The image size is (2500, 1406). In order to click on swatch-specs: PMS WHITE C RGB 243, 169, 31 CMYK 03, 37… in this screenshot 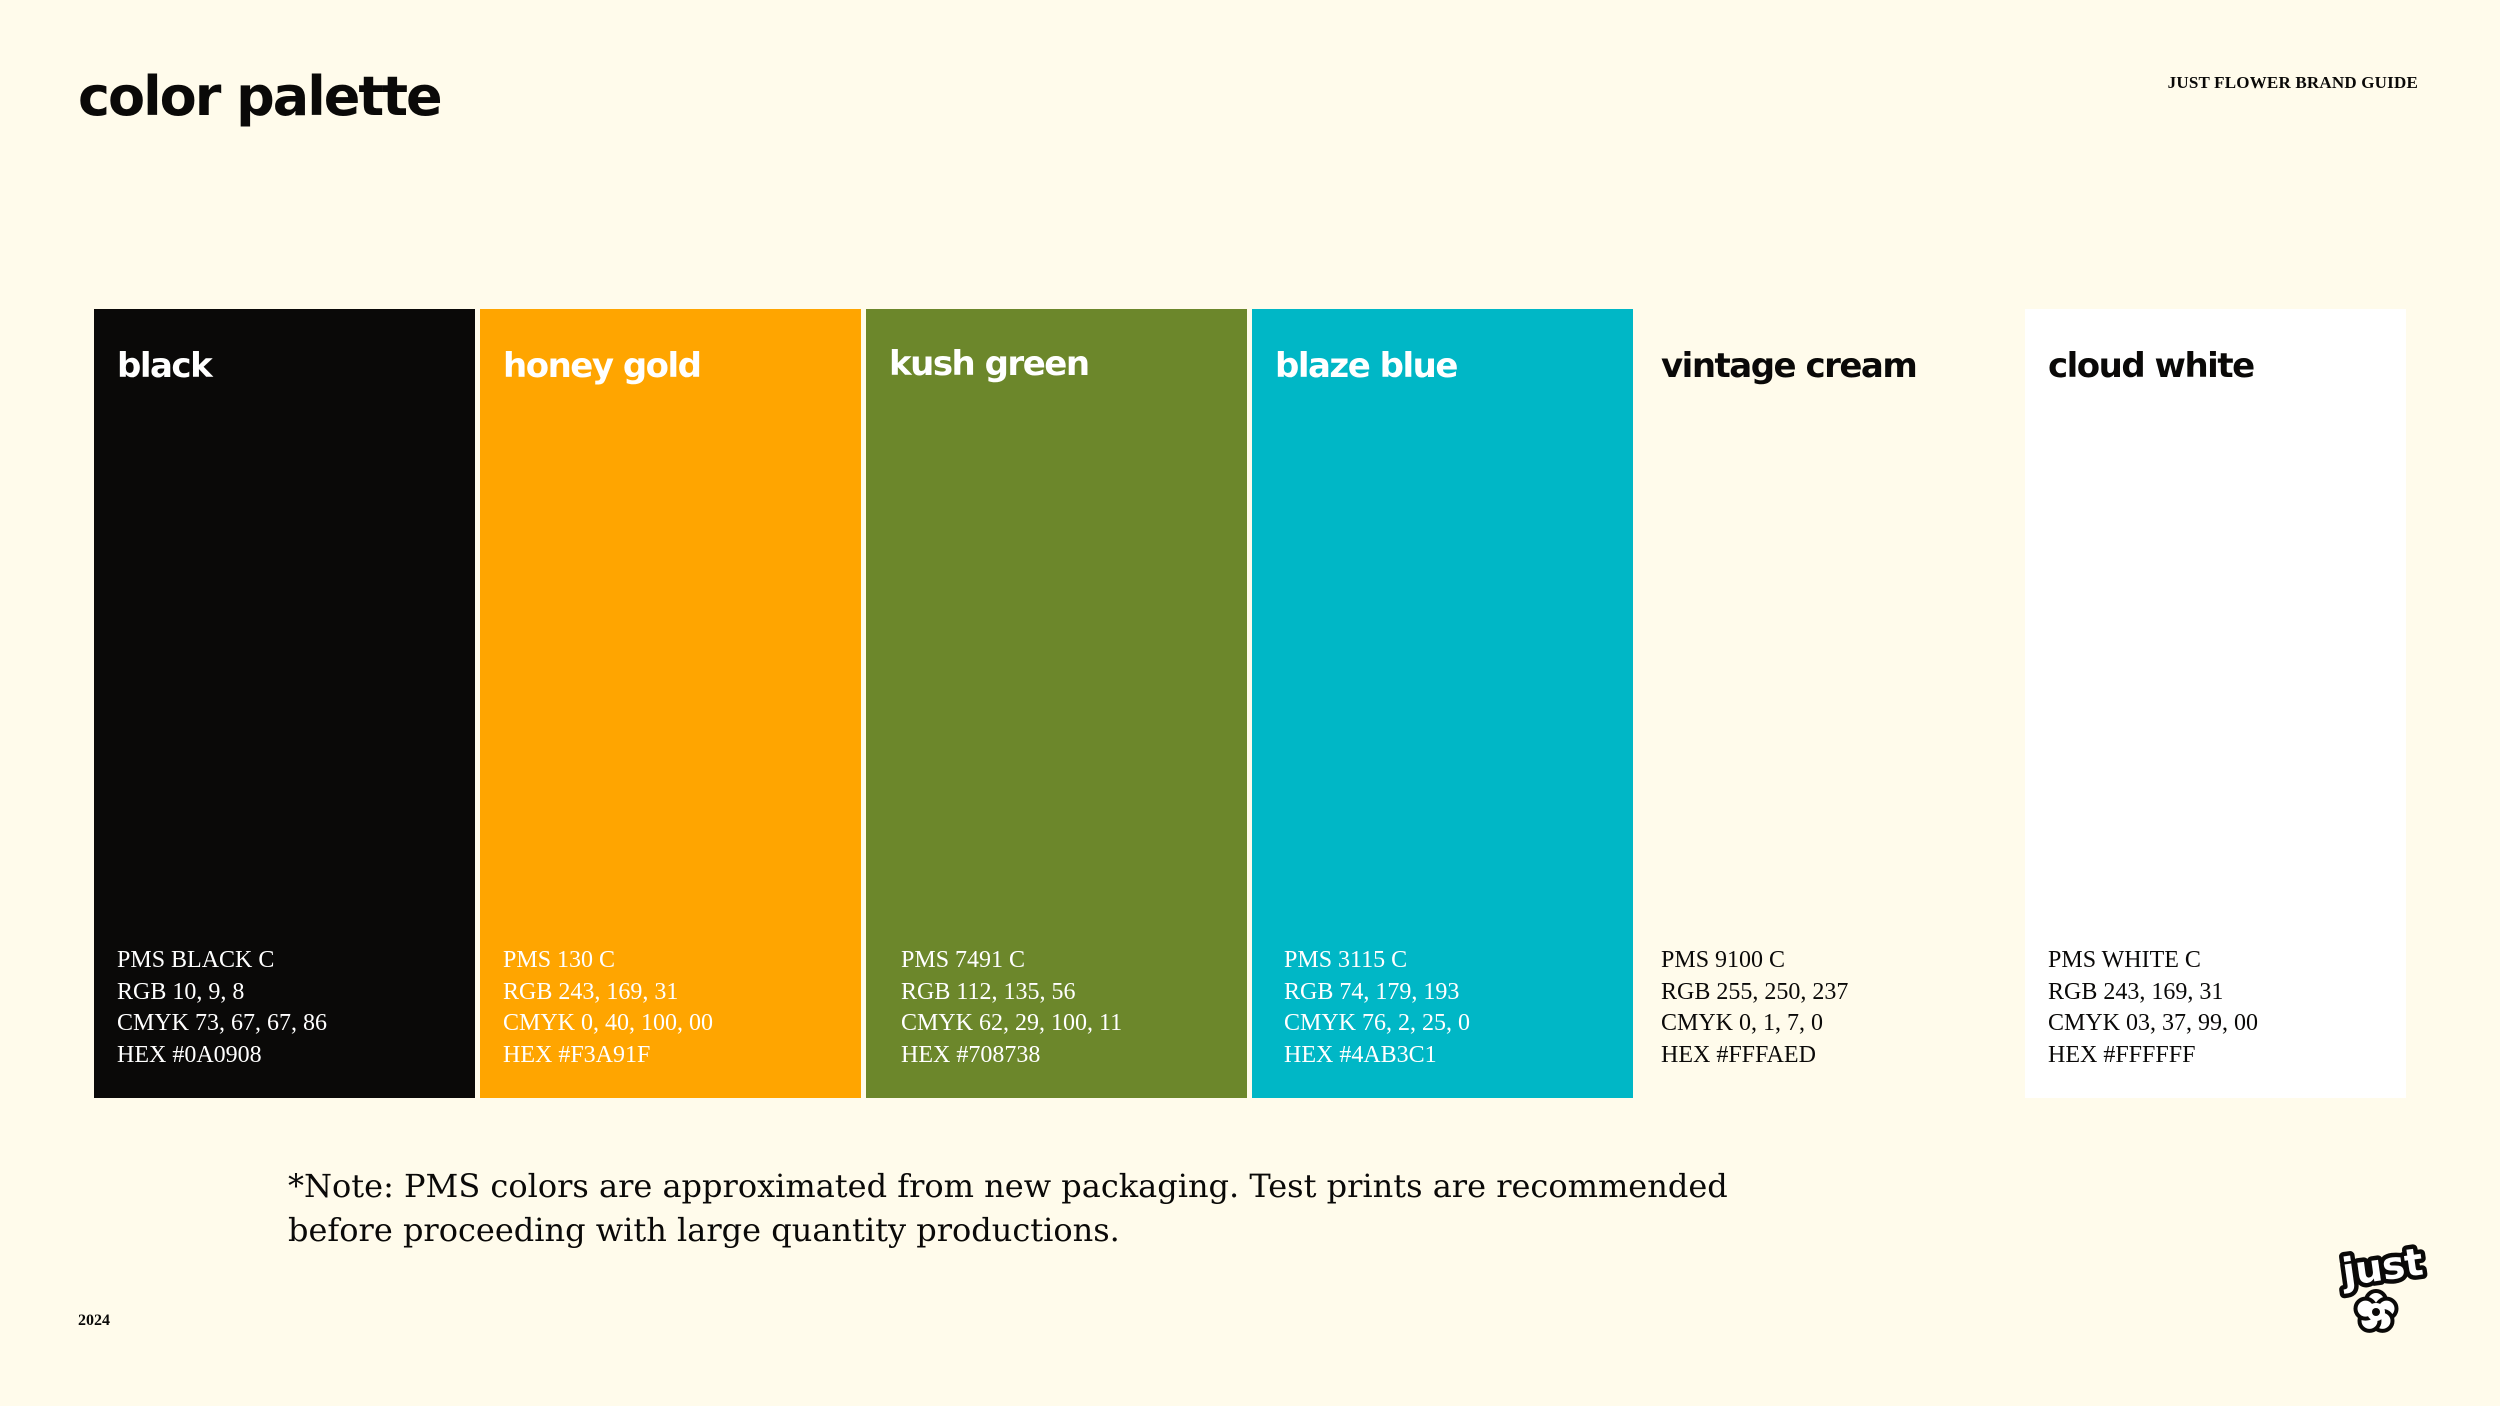, I will do `click(2153, 1008)`.